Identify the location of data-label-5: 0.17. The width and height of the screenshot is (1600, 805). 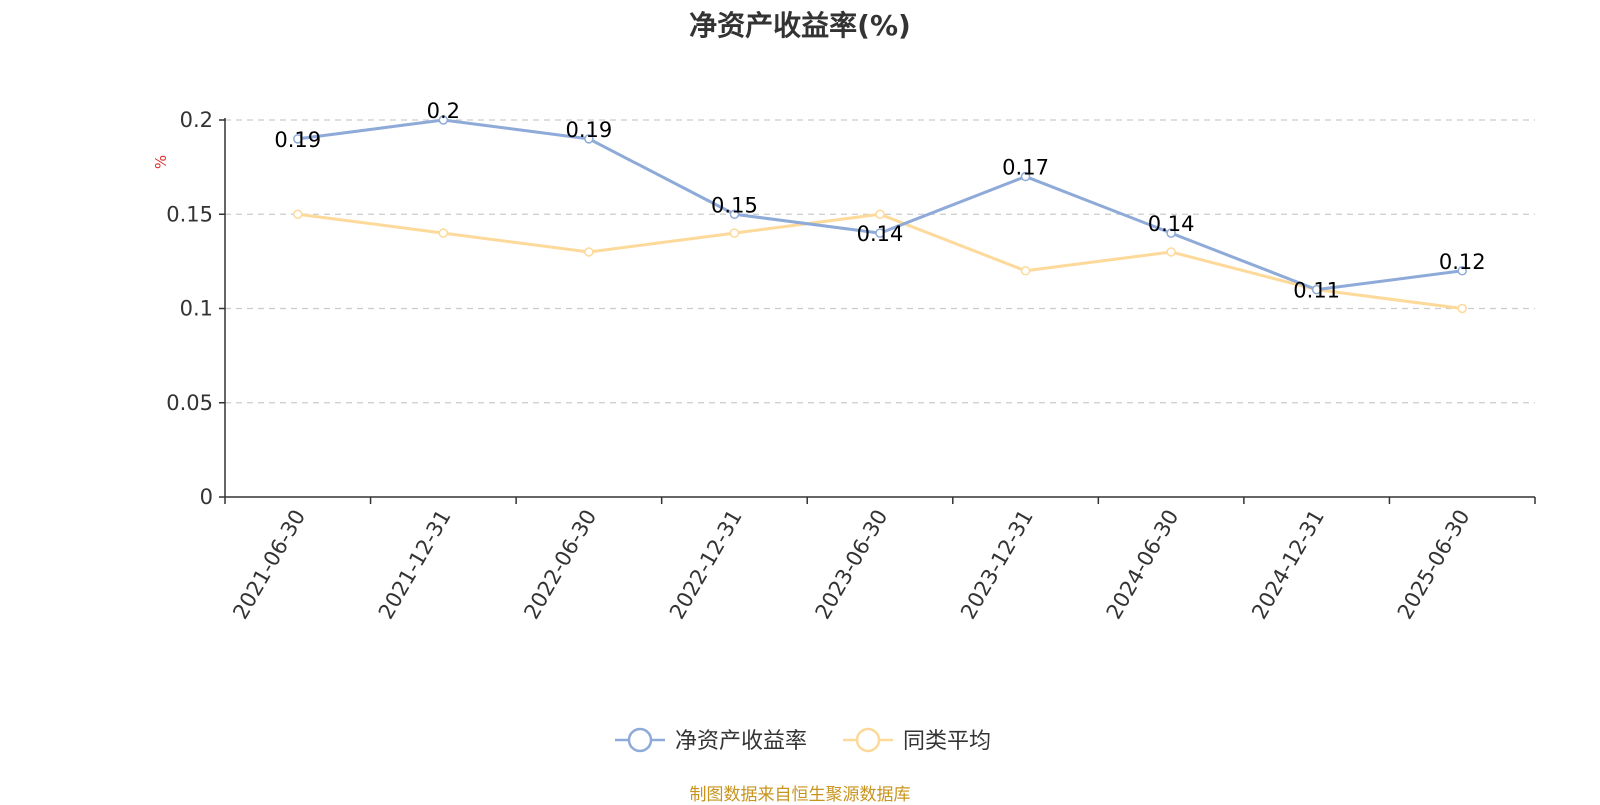
(1025, 168).